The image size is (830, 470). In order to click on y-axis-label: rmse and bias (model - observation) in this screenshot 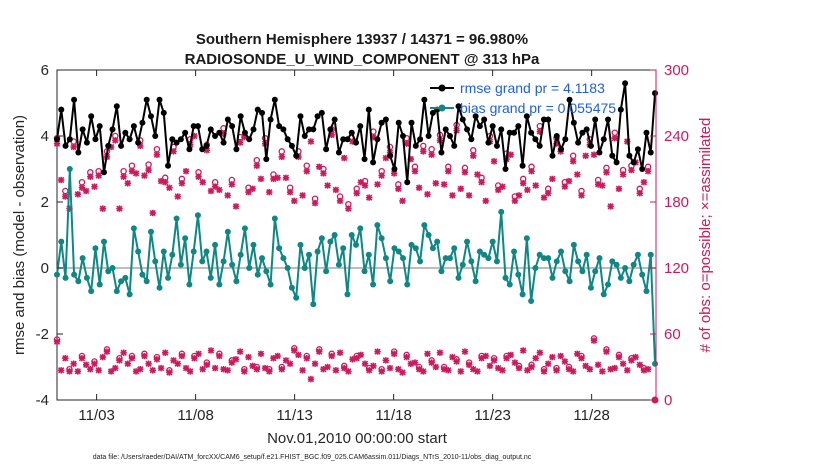, I will do `click(19, 235)`.